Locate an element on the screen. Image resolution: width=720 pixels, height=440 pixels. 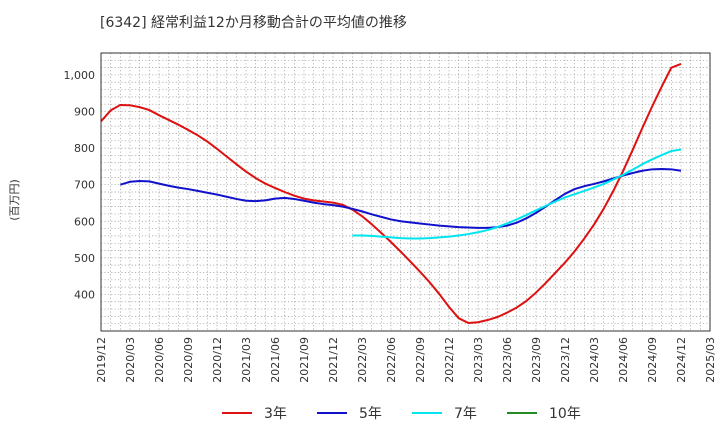
y-tick-labels: 400 500 600 700 800 900 1,000 is located at coordinates (80, 185).